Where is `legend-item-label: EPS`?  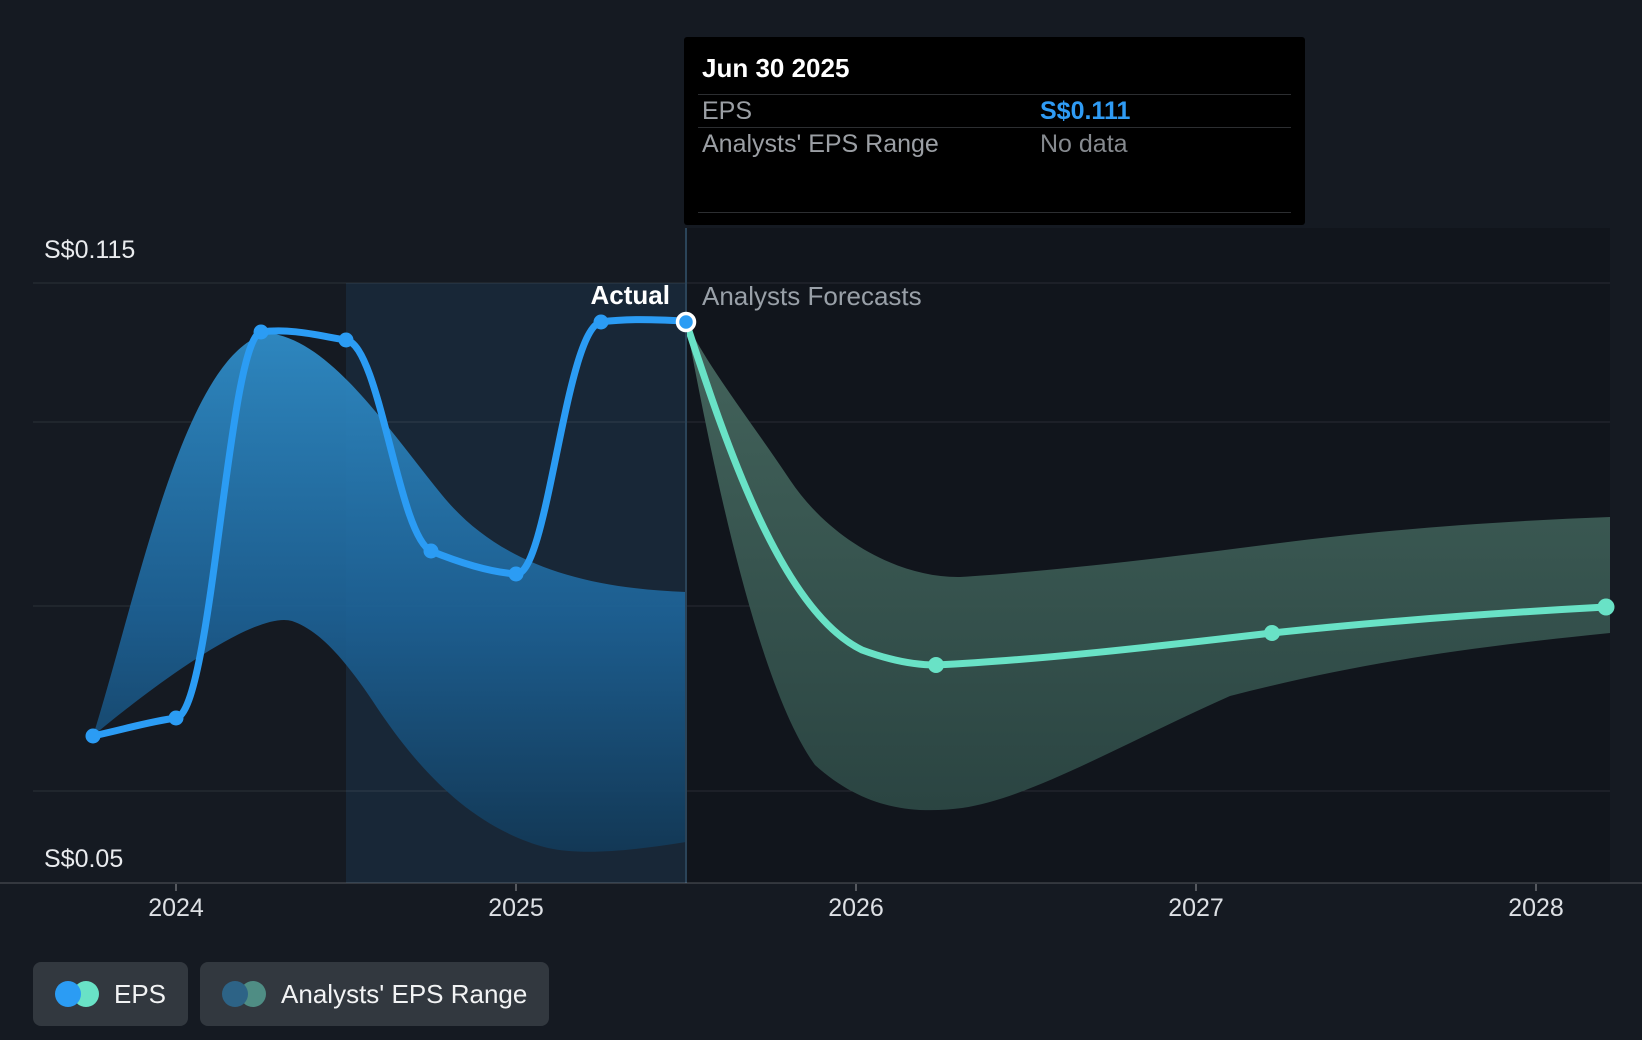
legend-item-label: EPS is located at coordinates (140, 993).